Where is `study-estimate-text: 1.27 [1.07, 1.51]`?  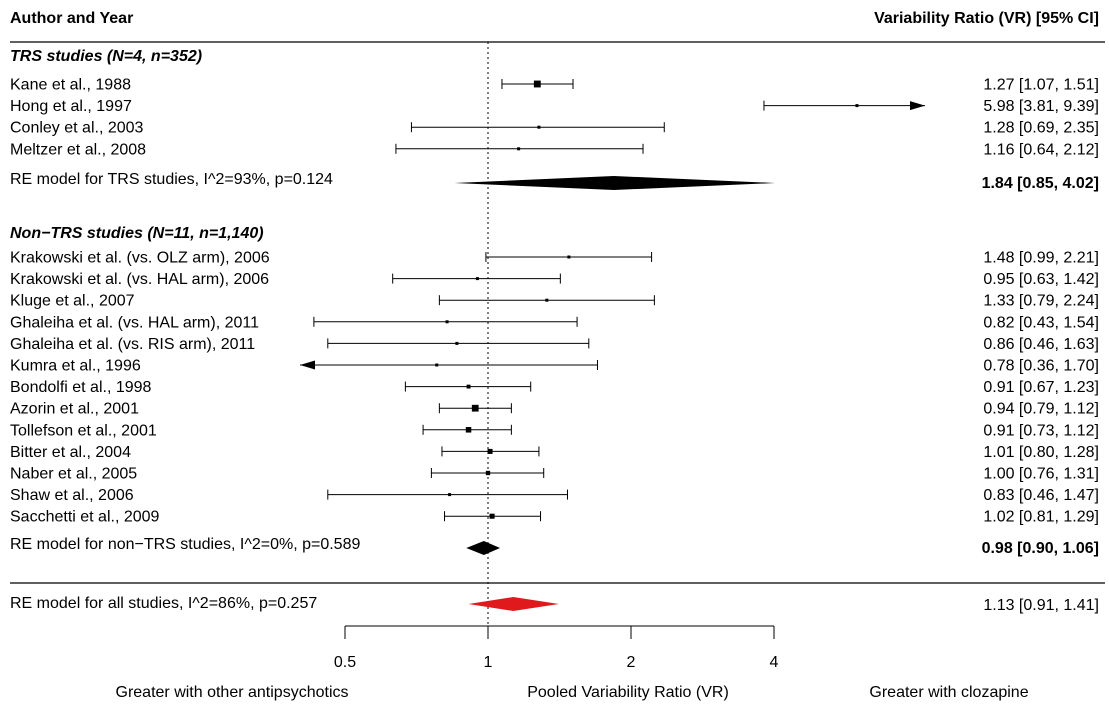 study-estimate-text: 1.27 [1.07, 1.51] is located at coordinates (1041, 85).